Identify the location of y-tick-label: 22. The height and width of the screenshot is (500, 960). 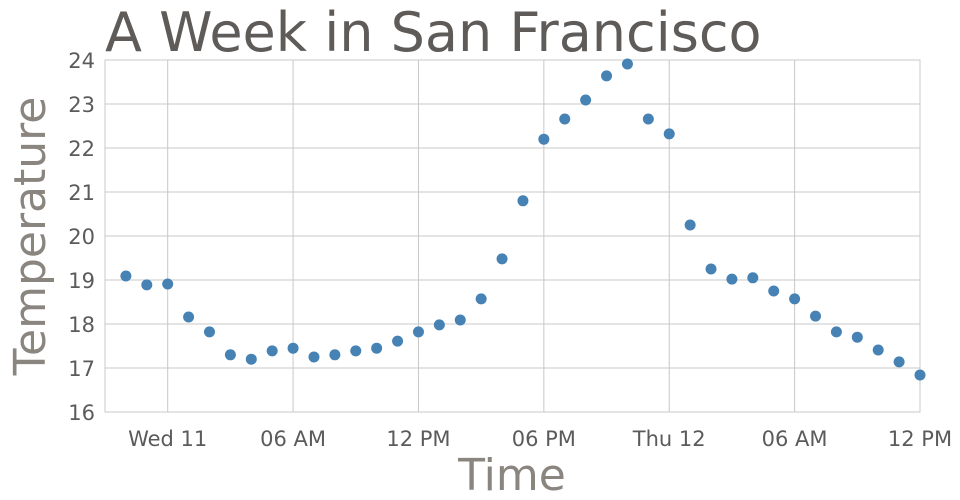
(81, 149).